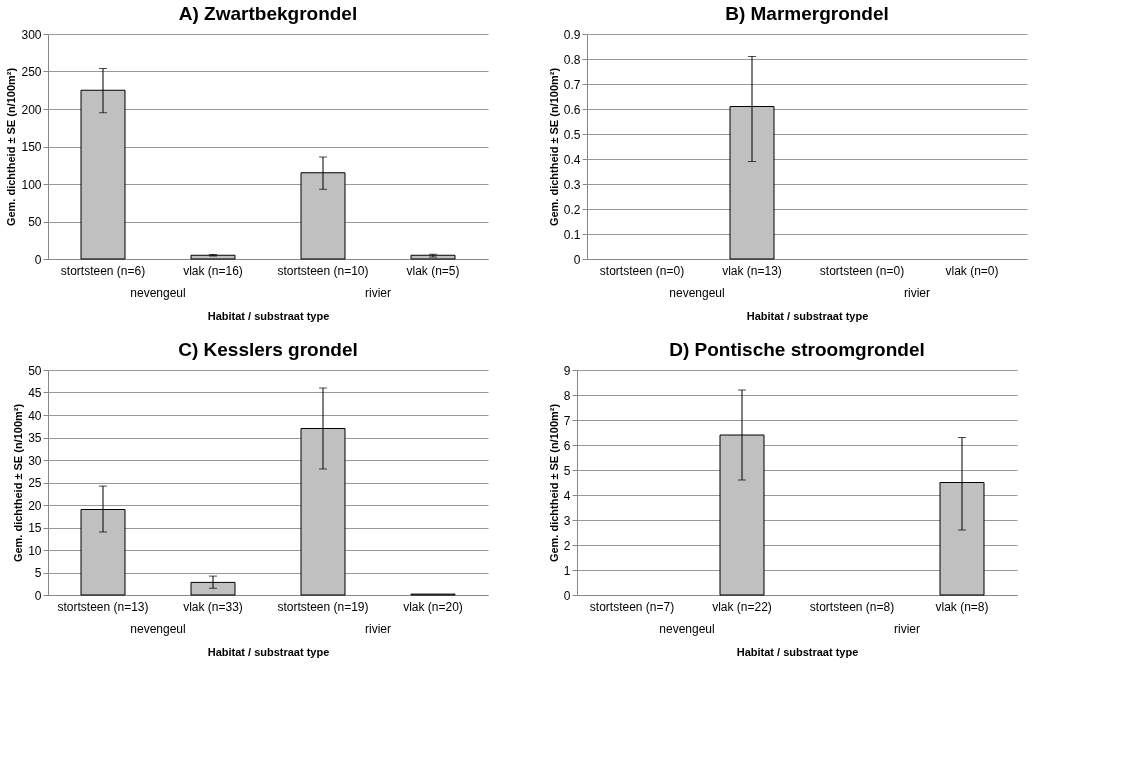 Image resolution: width=1142 pixels, height=765 pixels. I want to click on chart-title: C) Kesslers grondel, so click(268, 349).